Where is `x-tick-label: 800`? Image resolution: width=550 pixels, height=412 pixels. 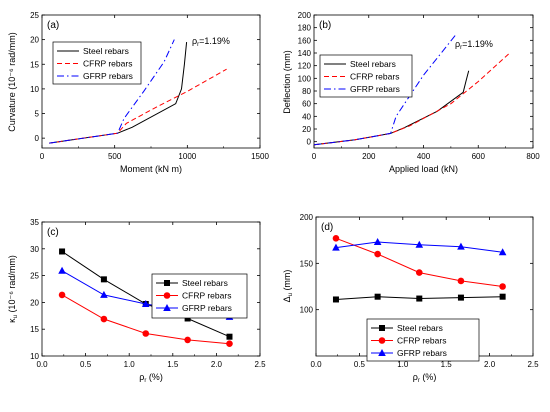 x-tick-label: 800 is located at coordinates (533, 156).